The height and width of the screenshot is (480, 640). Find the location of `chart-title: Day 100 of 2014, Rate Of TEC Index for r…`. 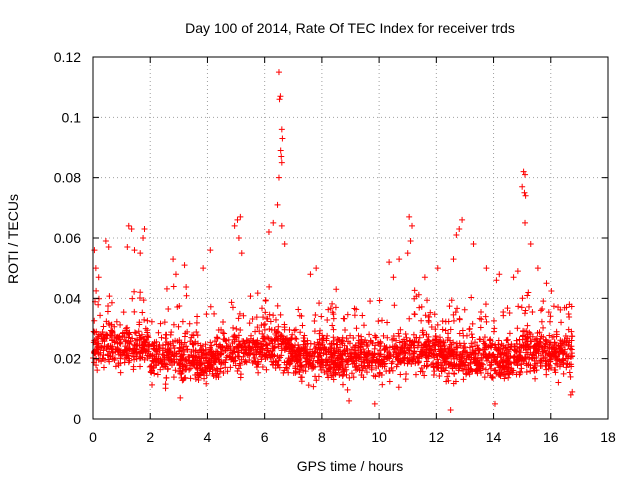

chart-title: Day 100 of 2014, Rate Of TEC Index for r… is located at coordinates (350, 28).